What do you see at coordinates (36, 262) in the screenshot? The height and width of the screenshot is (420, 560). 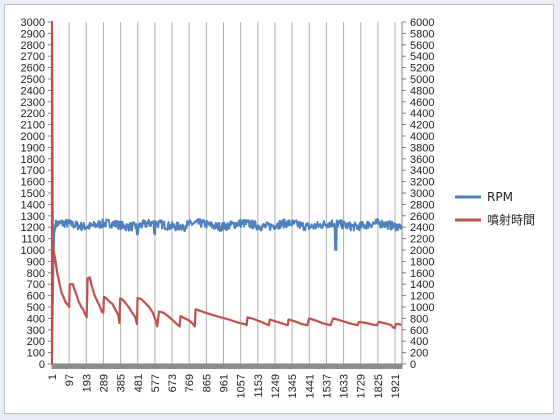 I see `left-tick-label: 900` at bounding box center [36, 262].